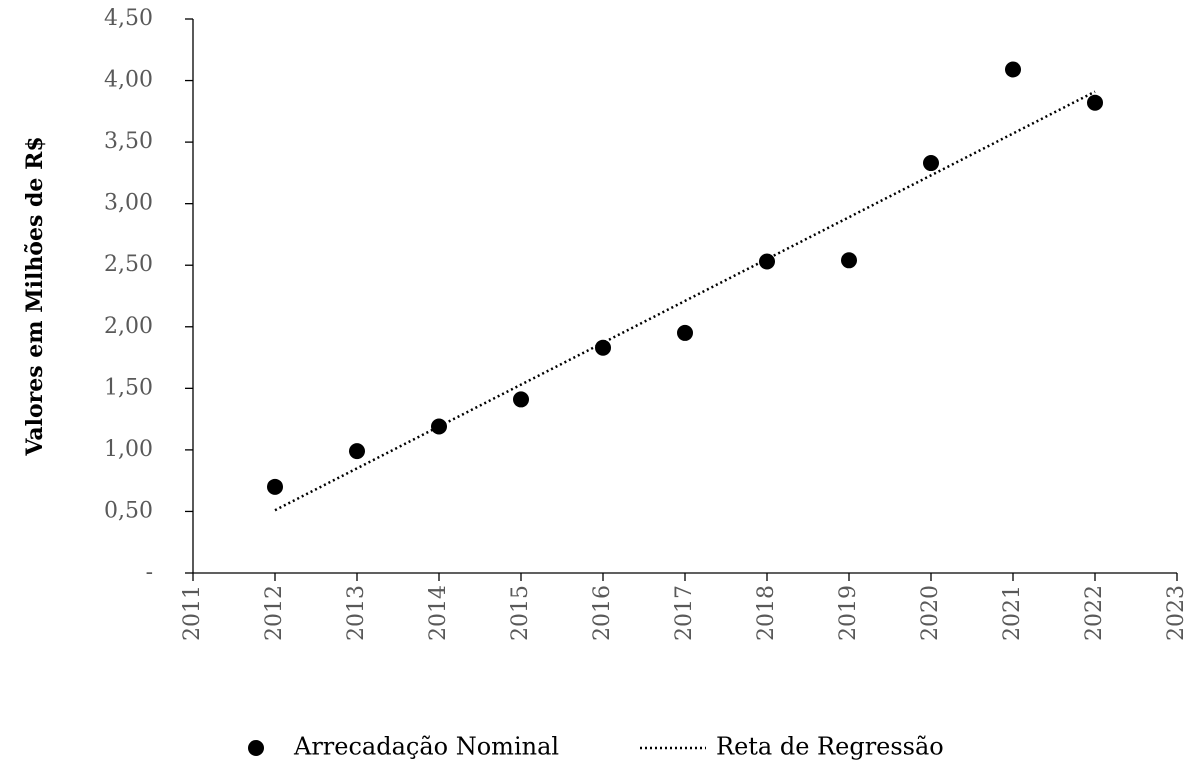 The width and height of the screenshot is (1198, 767). I want to click on x-tick-label: 2023, so click(1176, 613).